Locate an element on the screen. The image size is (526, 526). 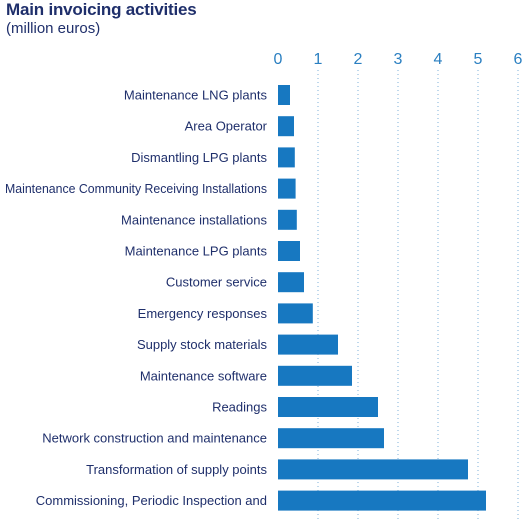
x-tick-label: 3 is located at coordinates (398, 59).